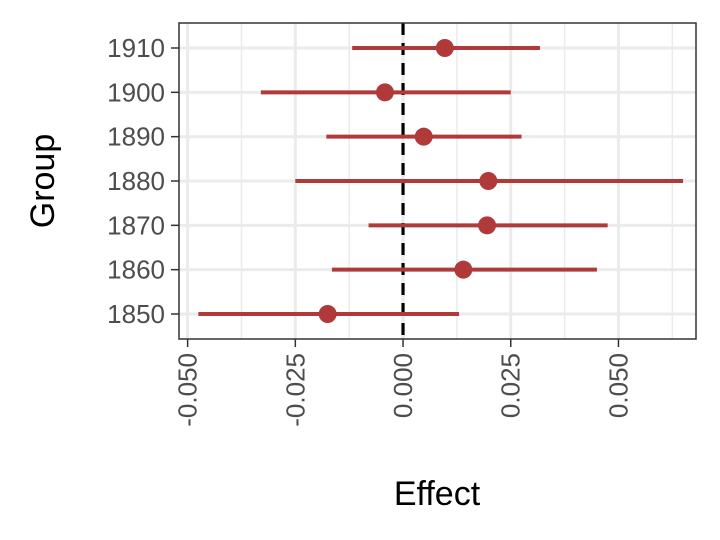 This screenshot has height=540, width=720. Describe the element at coordinates (136, 92) in the screenshot. I see `y-tick-label: 1900` at that location.